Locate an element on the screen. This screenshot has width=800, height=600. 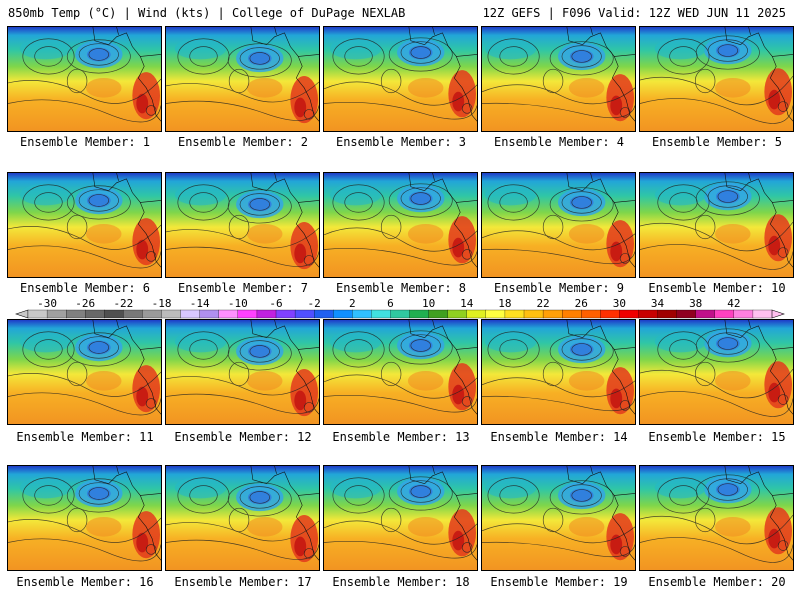
colorbar-tick-label: 2 is located at coordinates (352, 303).